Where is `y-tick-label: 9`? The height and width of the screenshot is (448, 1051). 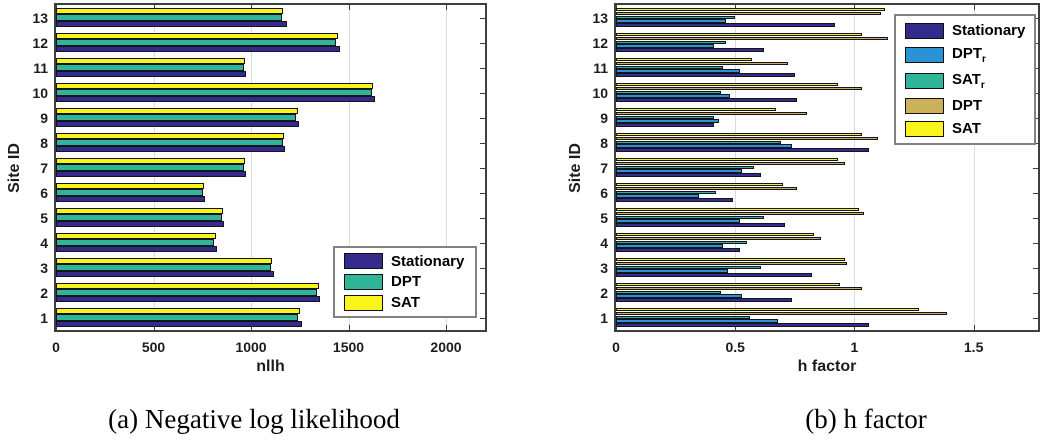 y-tick-label: 9 is located at coordinates (44, 117).